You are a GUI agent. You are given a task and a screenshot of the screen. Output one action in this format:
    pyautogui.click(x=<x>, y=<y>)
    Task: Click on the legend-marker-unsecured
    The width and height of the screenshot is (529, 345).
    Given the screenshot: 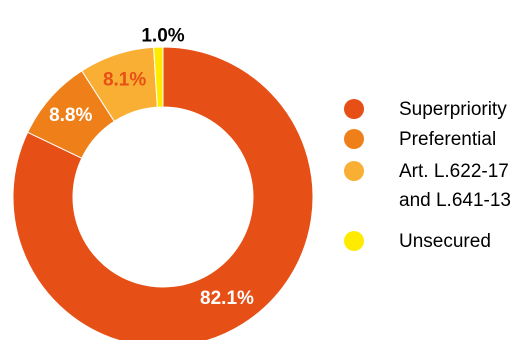 What is the action you would take?
    pyautogui.click(x=354, y=241)
    